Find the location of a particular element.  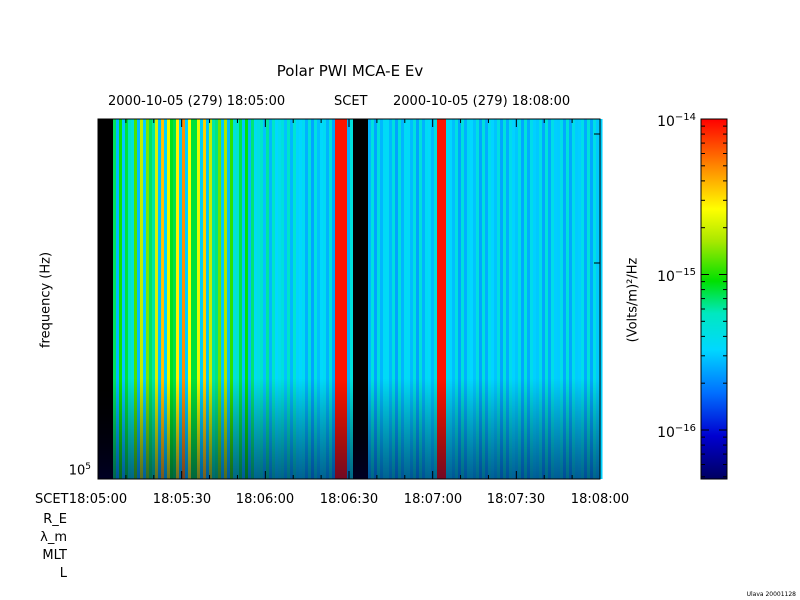

x-tick-label: 18:06:00 is located at coordinates (265, 499).